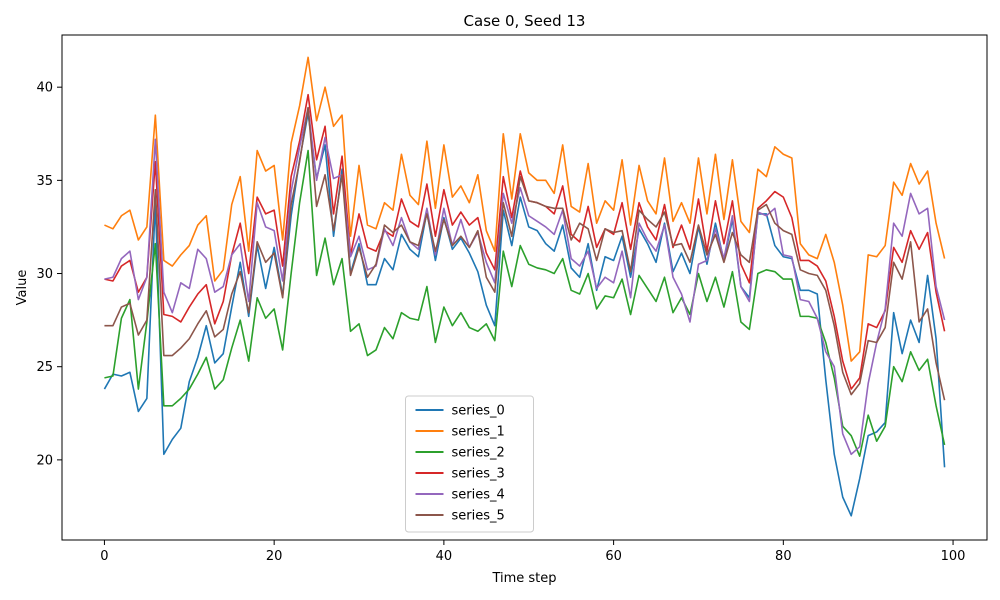  What do you see at coordinates (525, 21) in the screenshot?
I see `chart-title: Case 0, Seed 13` at bounding box center [525, 21].